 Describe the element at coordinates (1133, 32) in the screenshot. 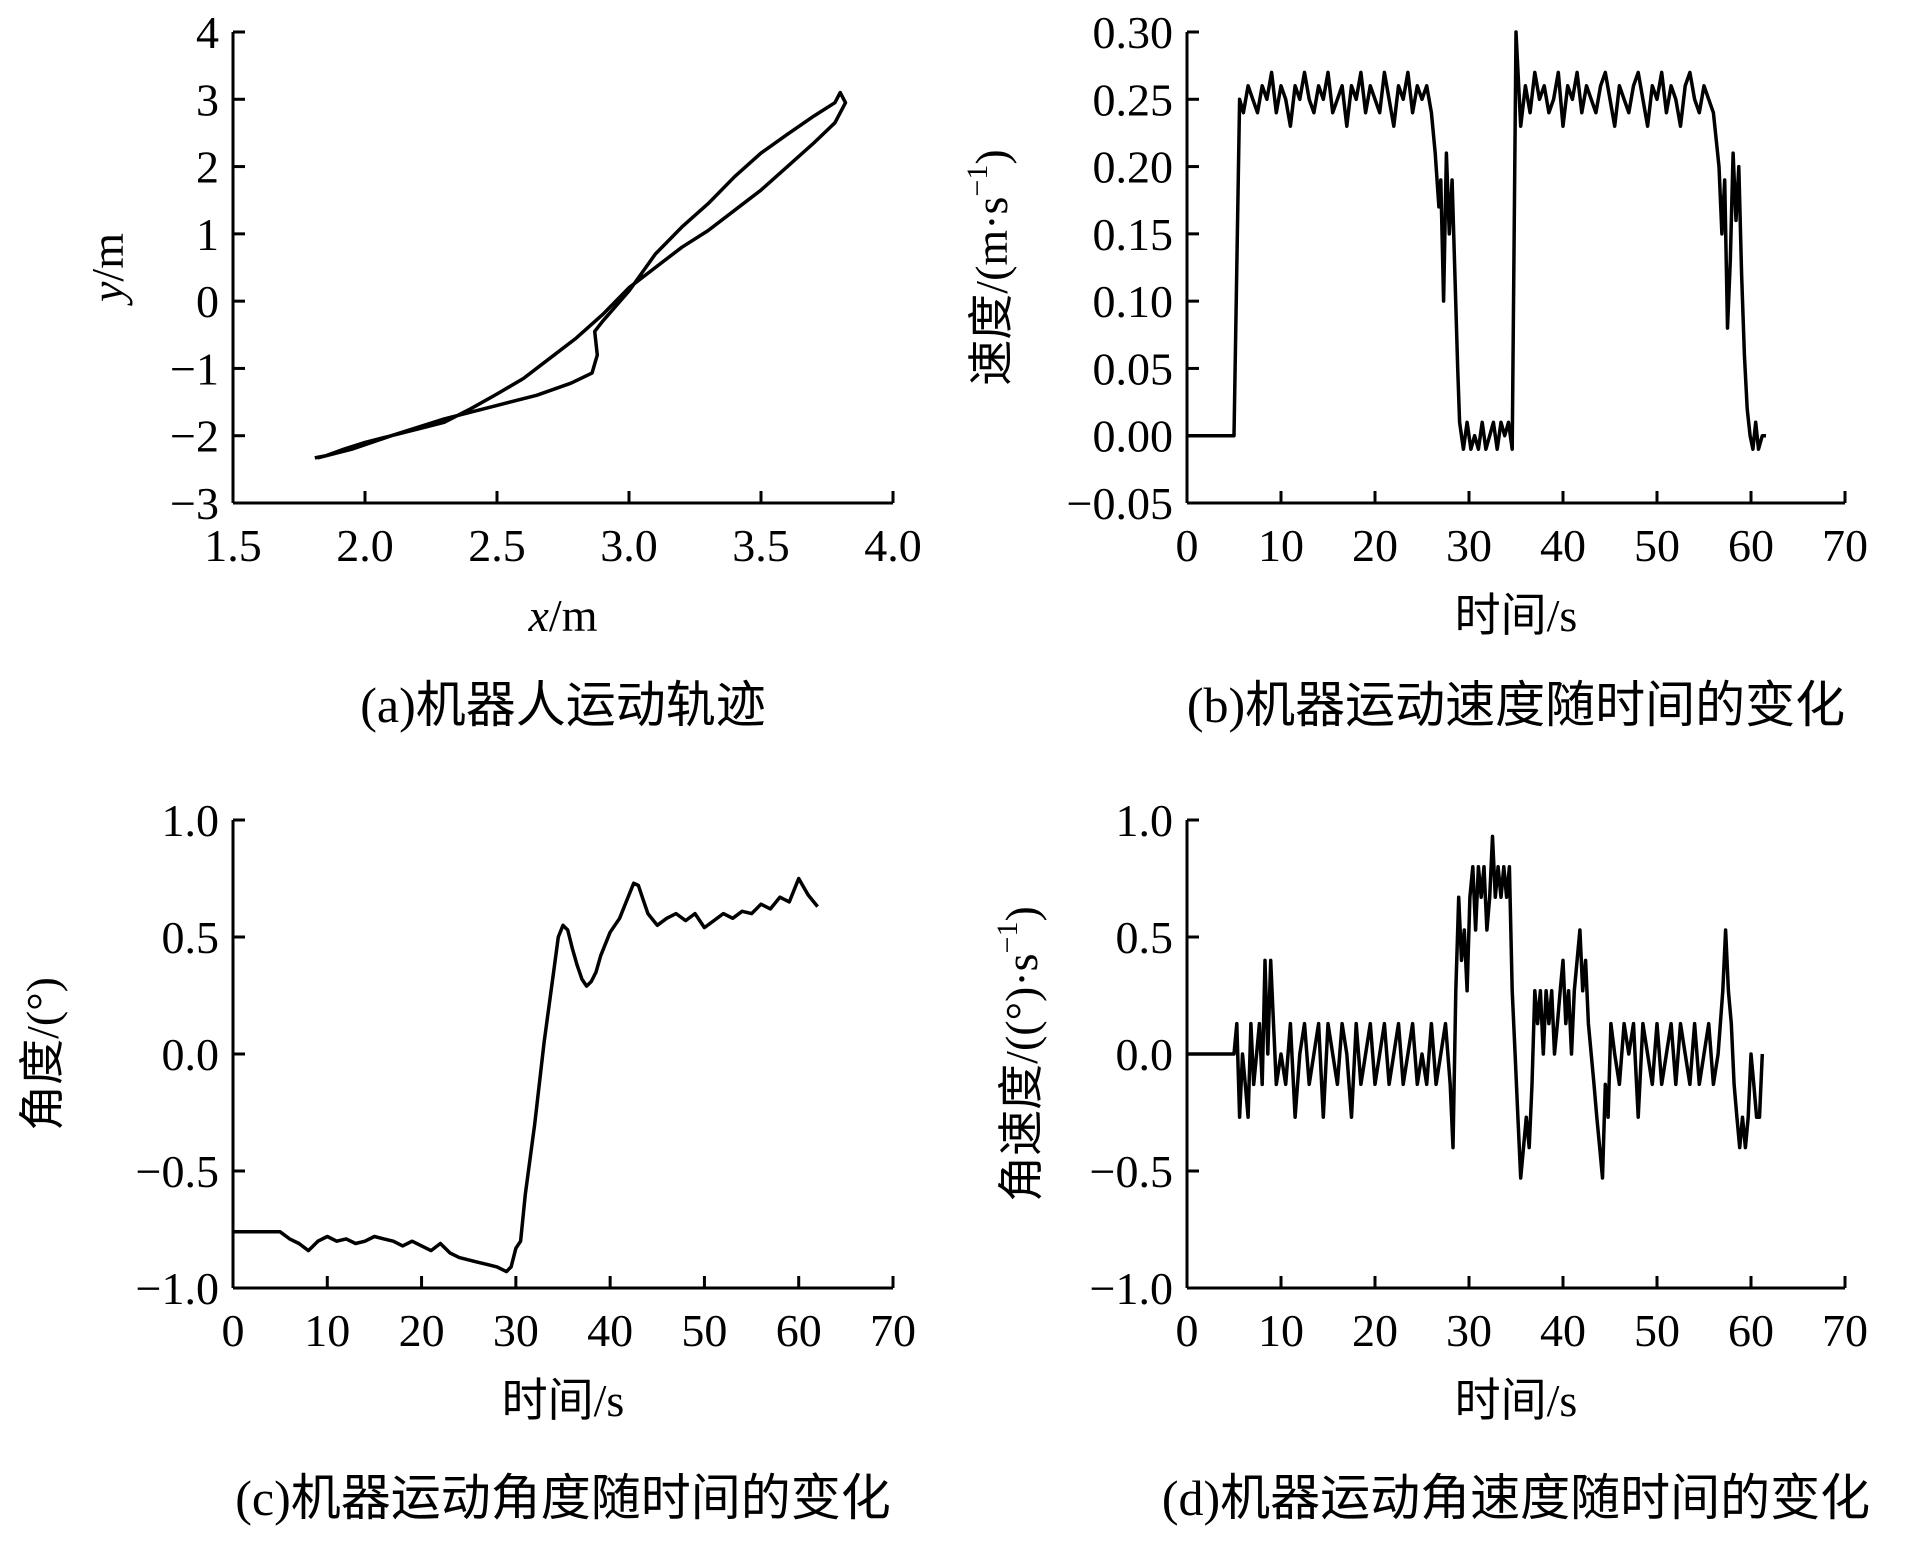

I see `y-tick-label: 0.30` at that location.